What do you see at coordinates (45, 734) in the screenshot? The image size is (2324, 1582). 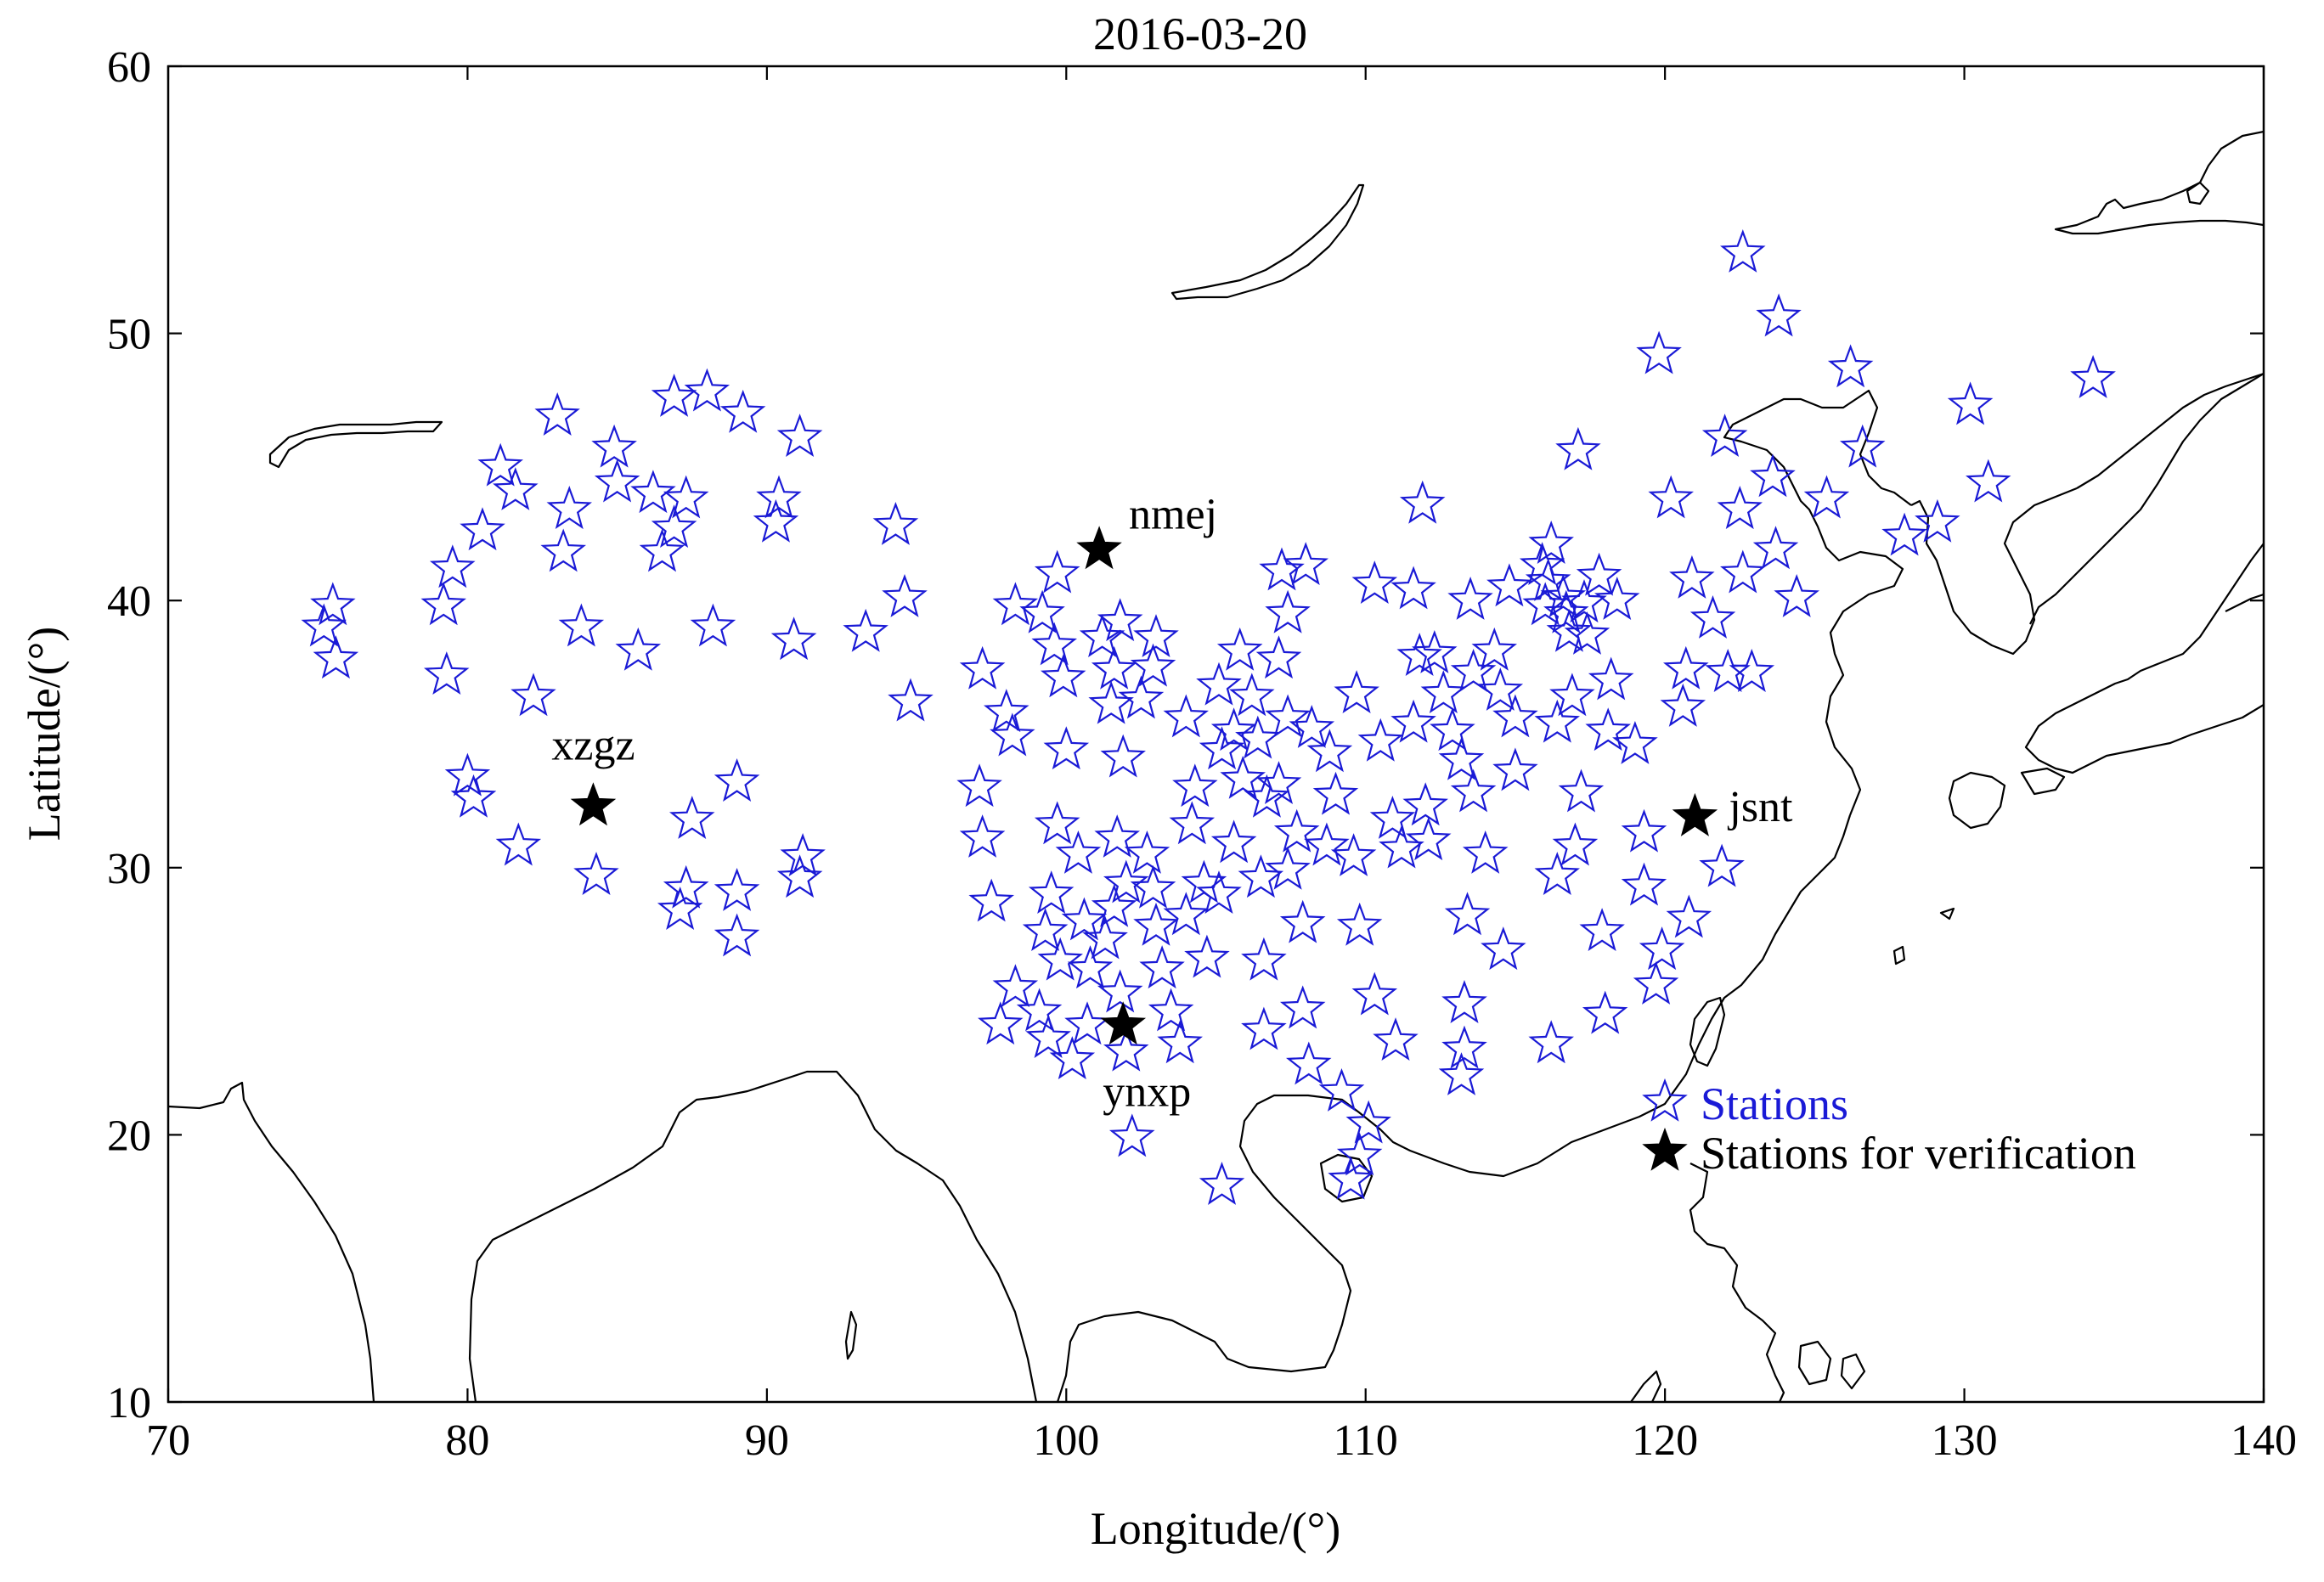 I see `y-axis-label: Latitude/(°)` at bounding box center [45, 734].